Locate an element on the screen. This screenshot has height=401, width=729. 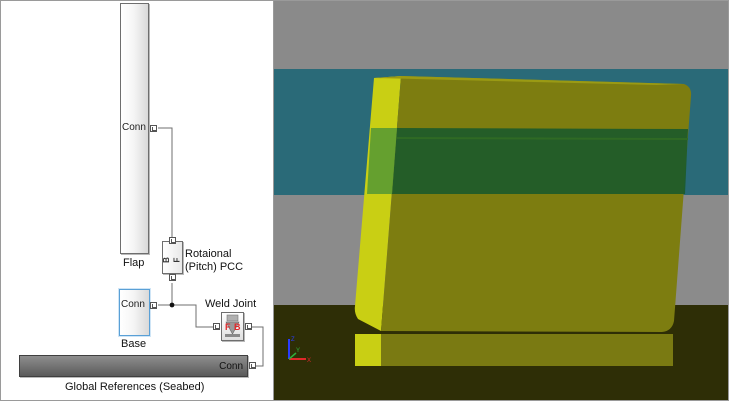
flap-conn-port is located at coordinates (153, 128).